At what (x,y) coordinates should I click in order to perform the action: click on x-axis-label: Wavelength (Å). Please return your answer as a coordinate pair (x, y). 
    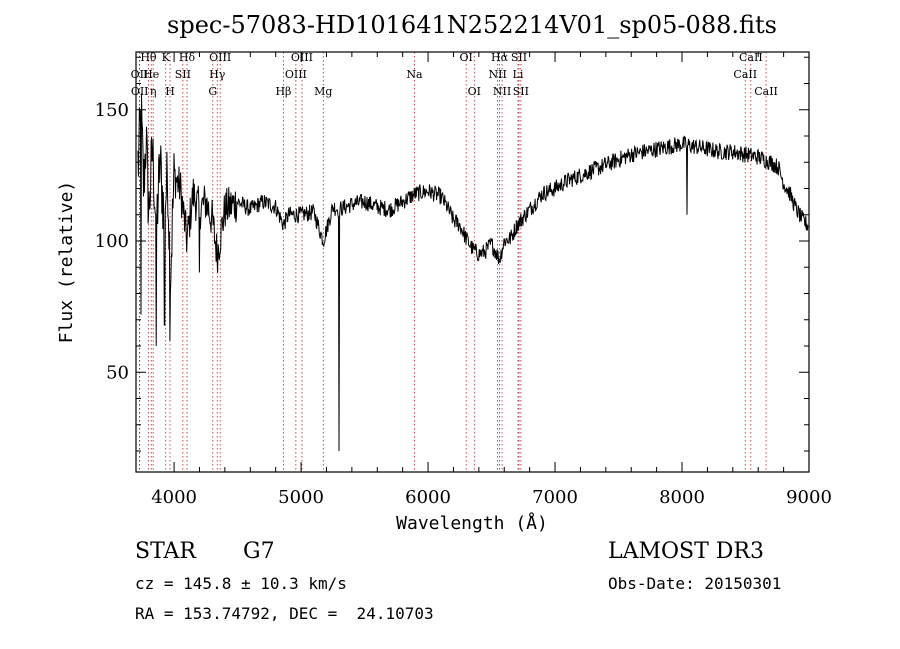
    Looking at the image, I should click on (472, 523).